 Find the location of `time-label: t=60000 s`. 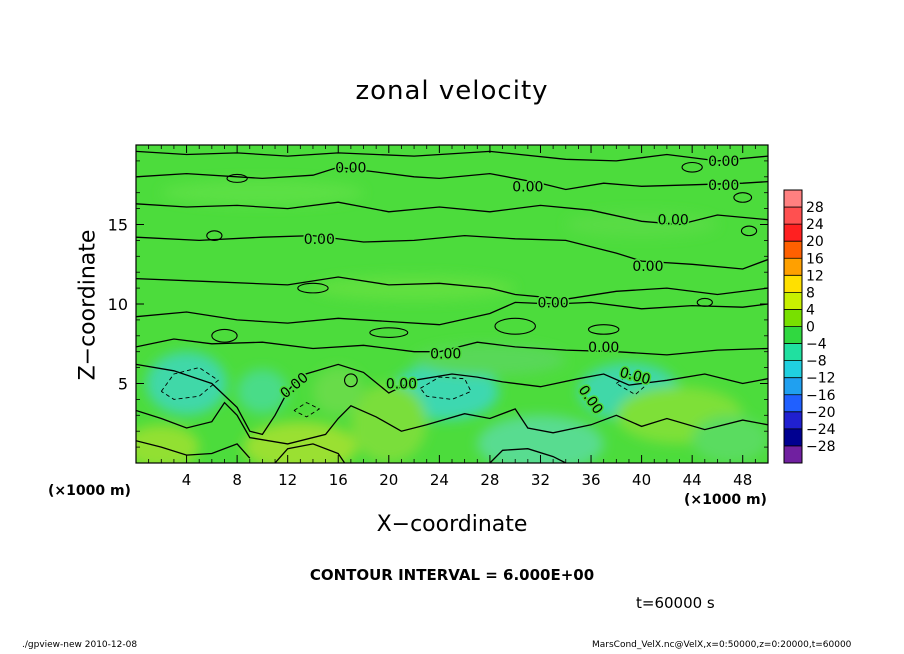

time-label: t=60000 s is located at coordinates (675, 603).